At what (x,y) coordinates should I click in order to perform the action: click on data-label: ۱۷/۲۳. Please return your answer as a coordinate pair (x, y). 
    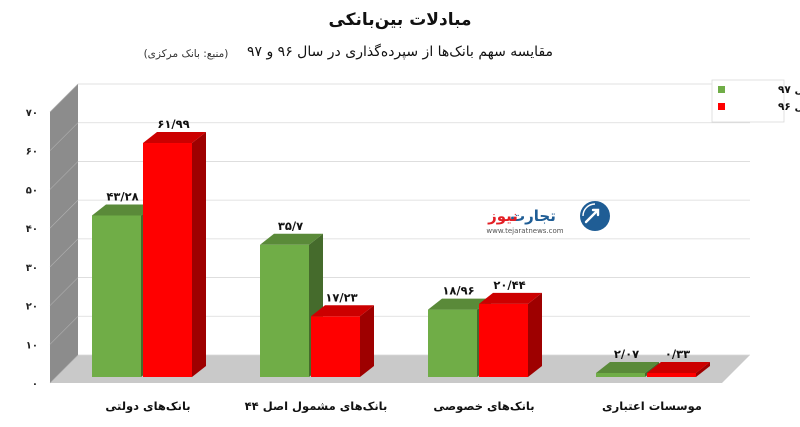
    Looking at the image, I should click on (341, 297).